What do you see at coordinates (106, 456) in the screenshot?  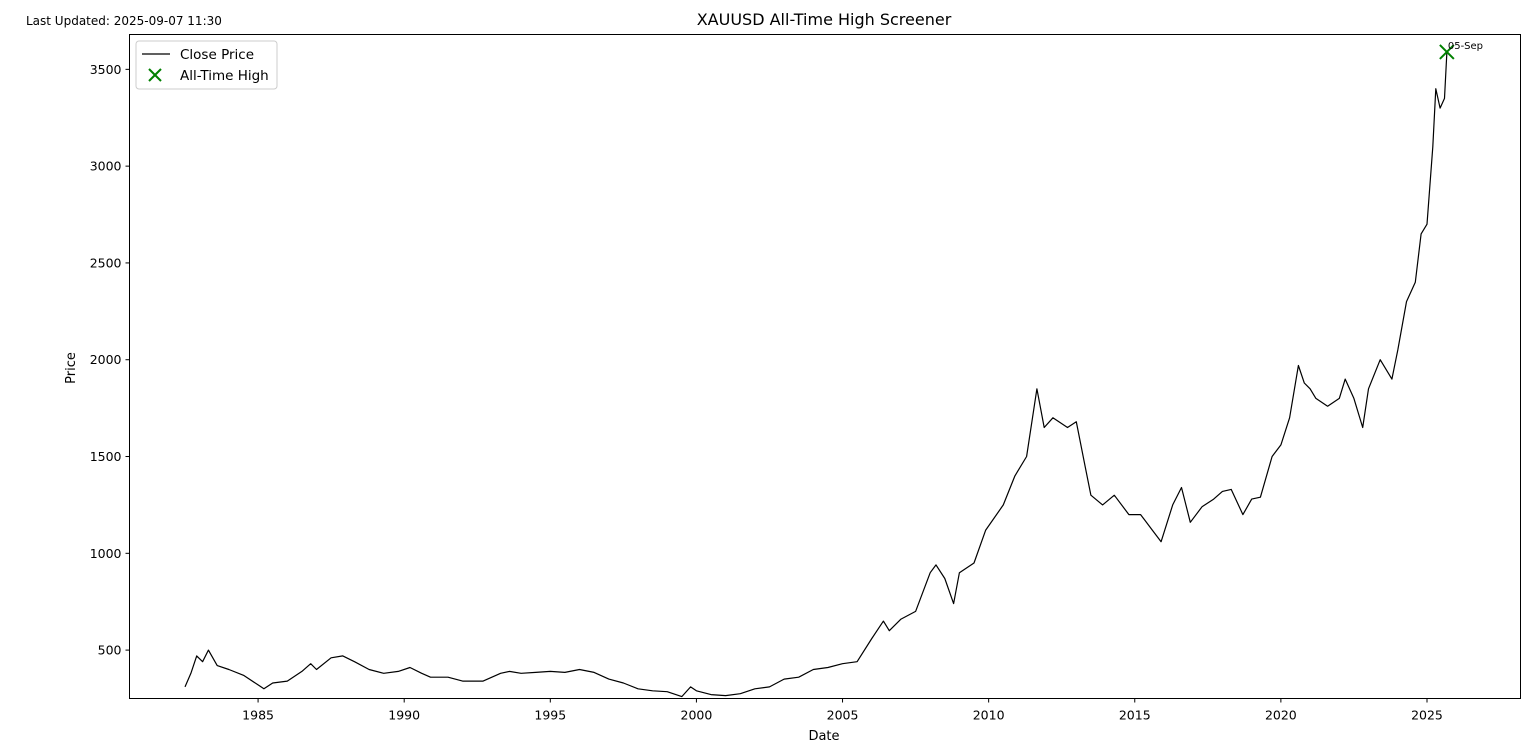 I see `y-tick-label: 1500` at bounding box center [106, 456].